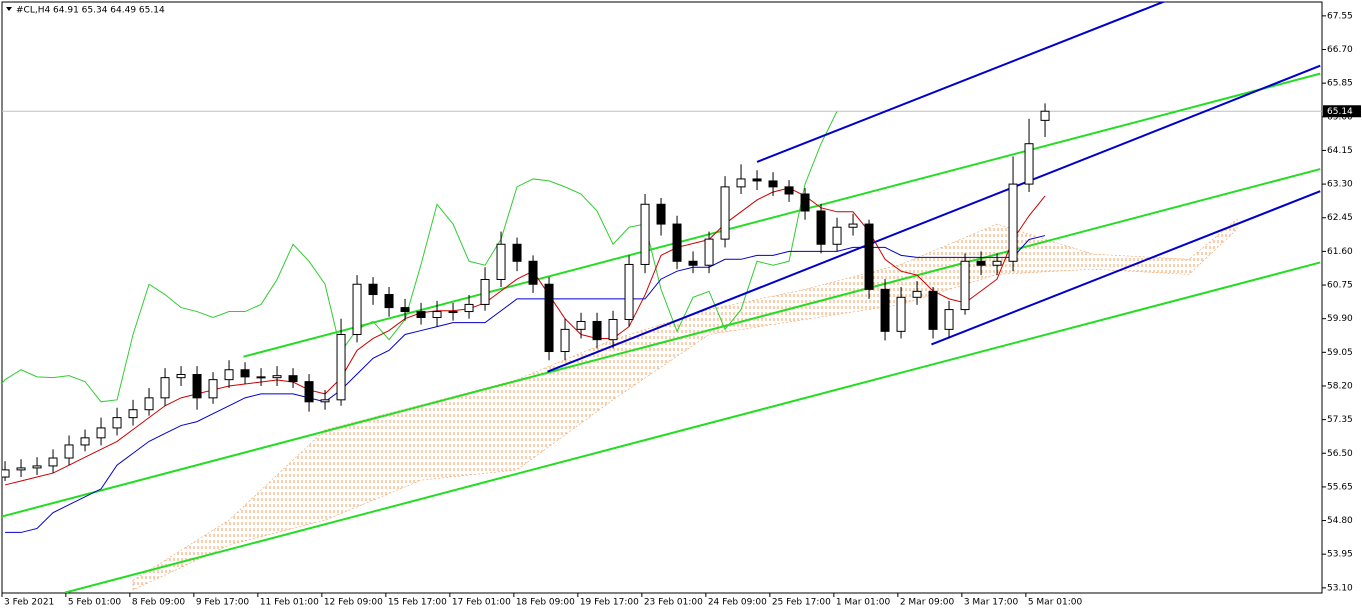  I want to click on x-tick-label: 3 Mar 17:00, so click(991, 603).